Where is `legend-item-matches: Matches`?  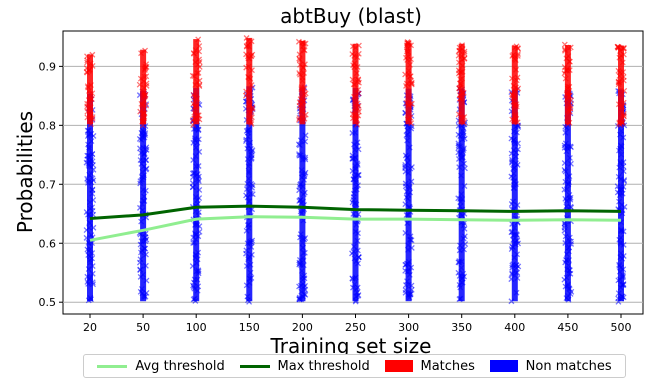 legend-item-matches: Matches is located at coordinates (429, 366).